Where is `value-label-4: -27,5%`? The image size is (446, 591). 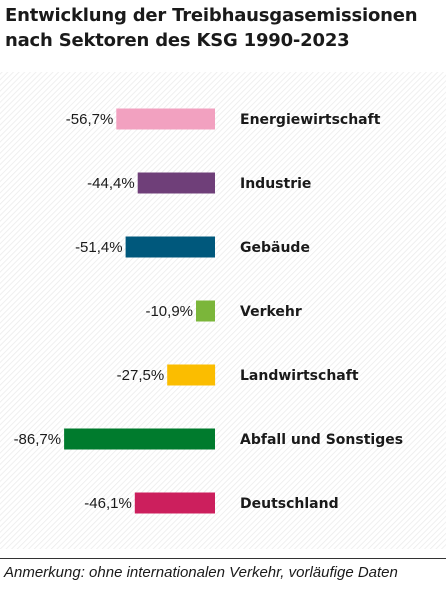 value-label-4: -27,5% is located at coordinates (141, 375).